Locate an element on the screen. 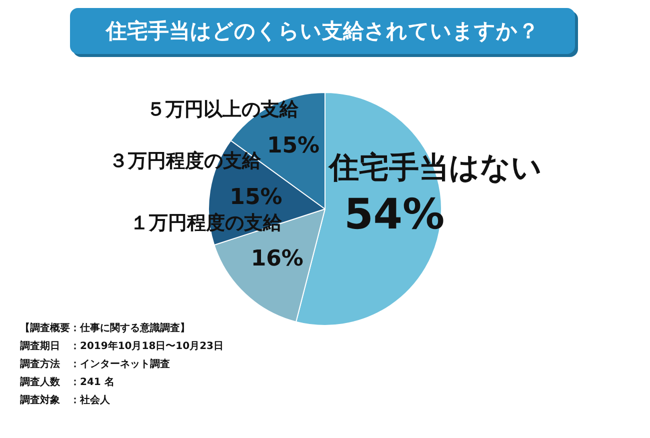 This screenshot has width=650, height=438. data-label: 16% is located at coordinates (277, 259).